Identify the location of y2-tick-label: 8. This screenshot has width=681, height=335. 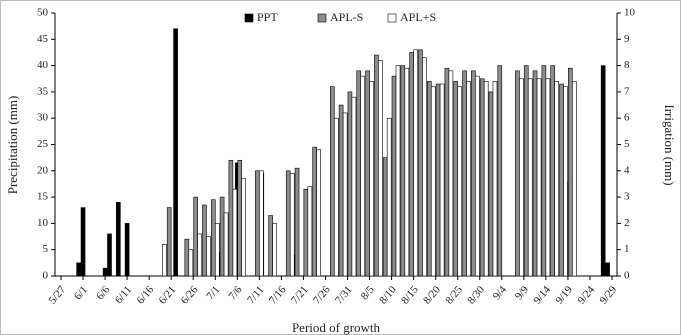
(627, 65).